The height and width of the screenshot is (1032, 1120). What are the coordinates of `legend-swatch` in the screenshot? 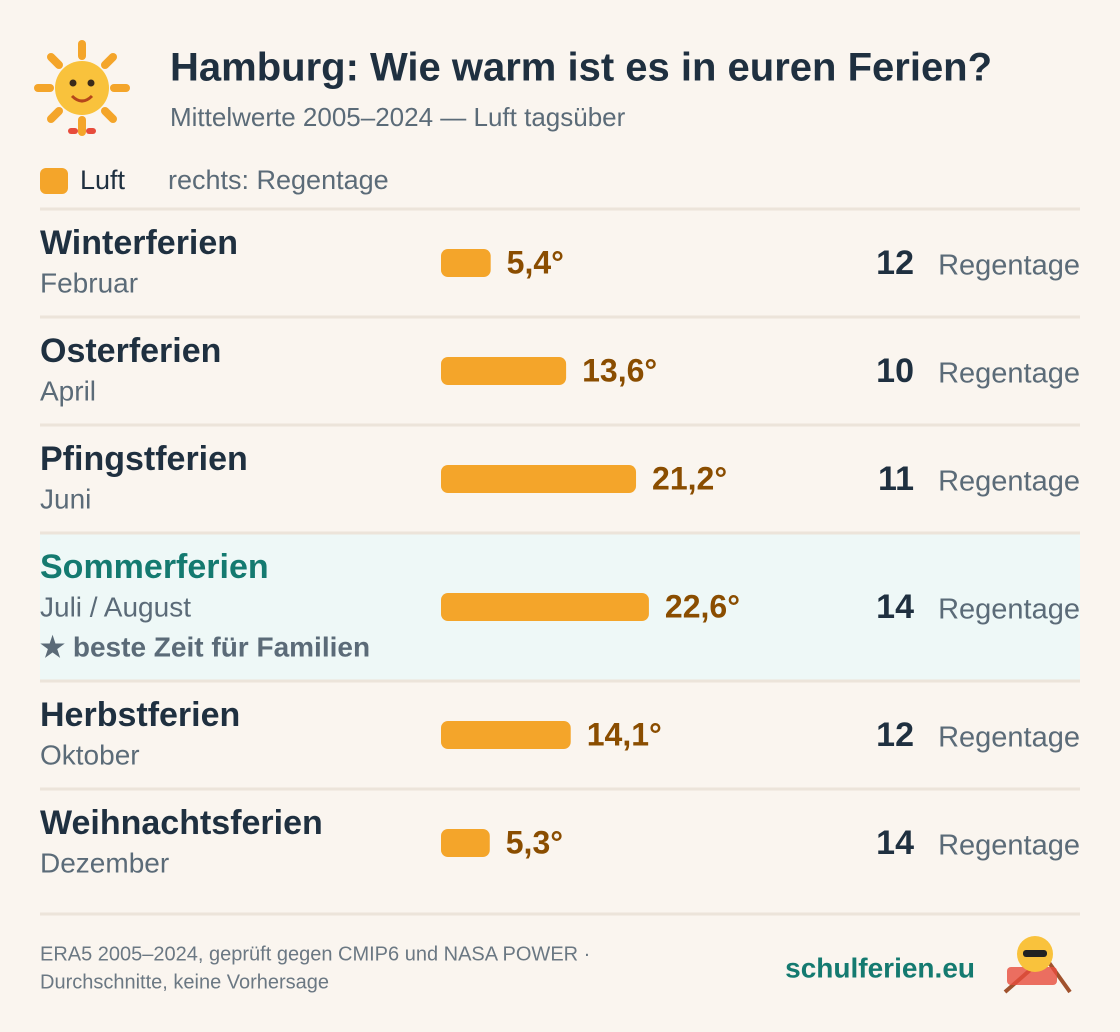 It's located at (54, 181).